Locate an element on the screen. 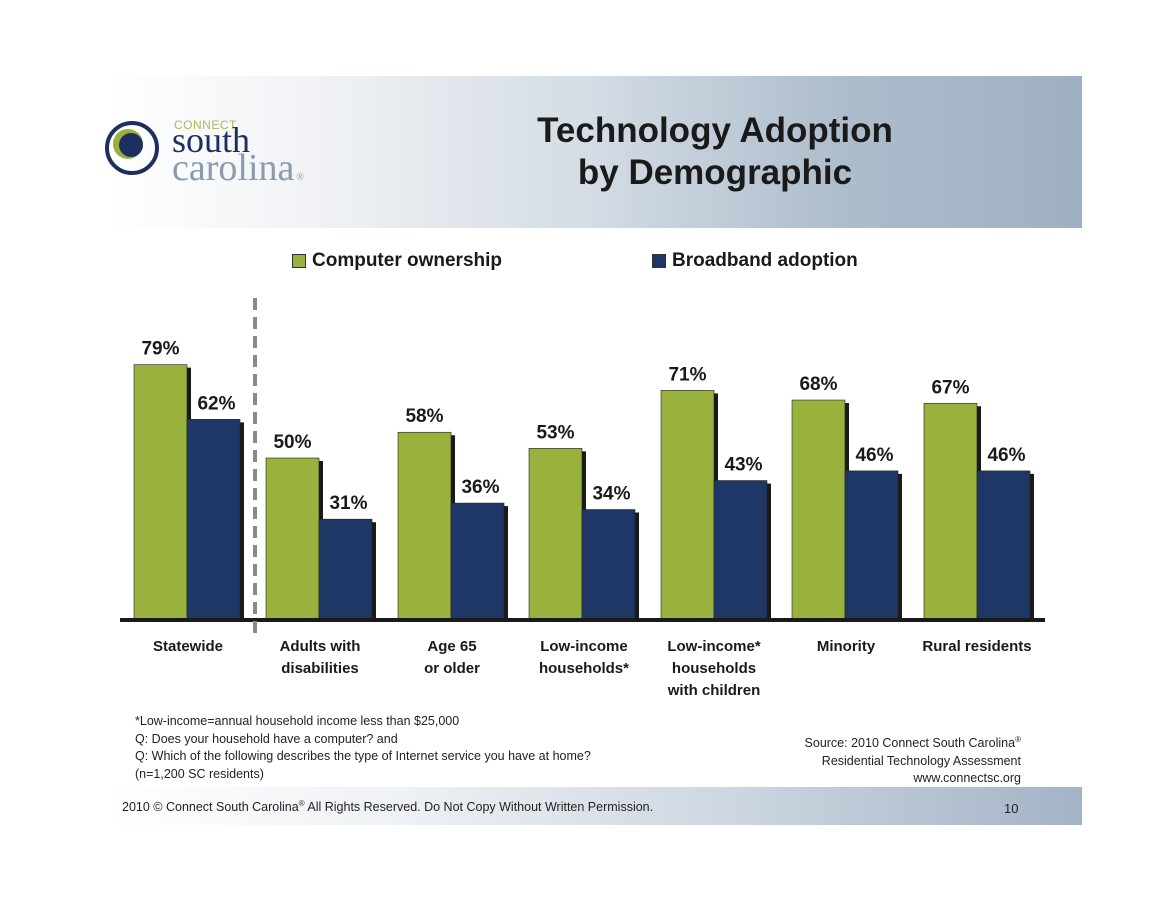  data-label: 50% is located at coordinates (292, 442).